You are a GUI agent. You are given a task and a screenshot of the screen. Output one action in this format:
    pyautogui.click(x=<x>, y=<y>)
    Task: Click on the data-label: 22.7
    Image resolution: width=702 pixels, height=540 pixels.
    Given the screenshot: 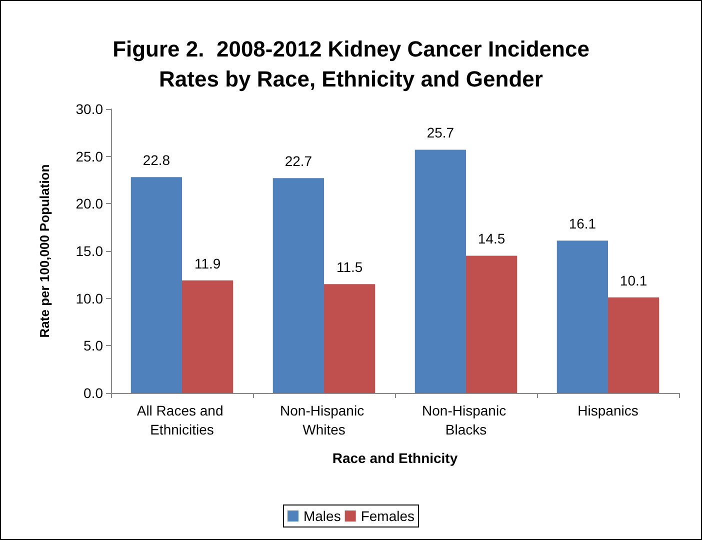 What is the action you would take?
    pyautogui.click(x=298, y=161)
    